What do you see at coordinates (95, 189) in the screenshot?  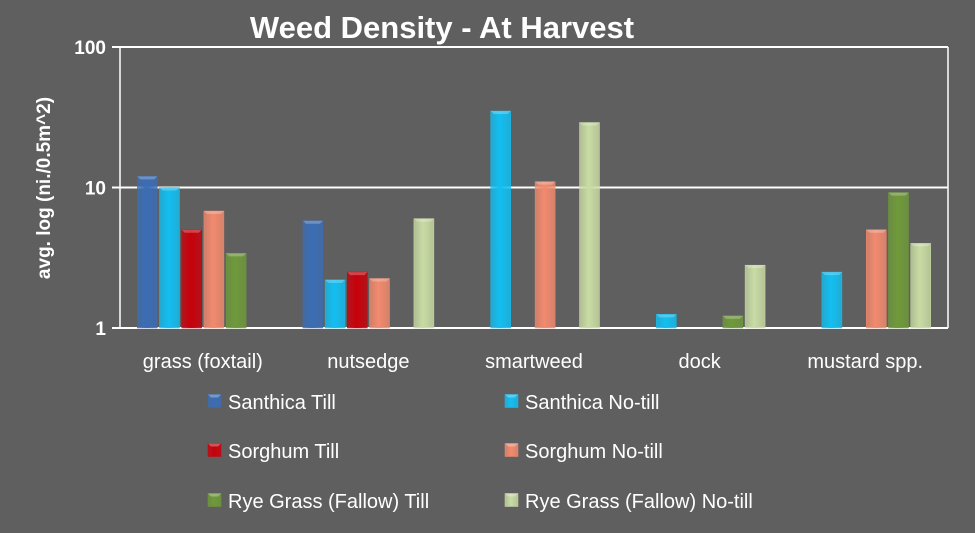 I see `y-tick-label: 10` at bounding box center [95, 189].